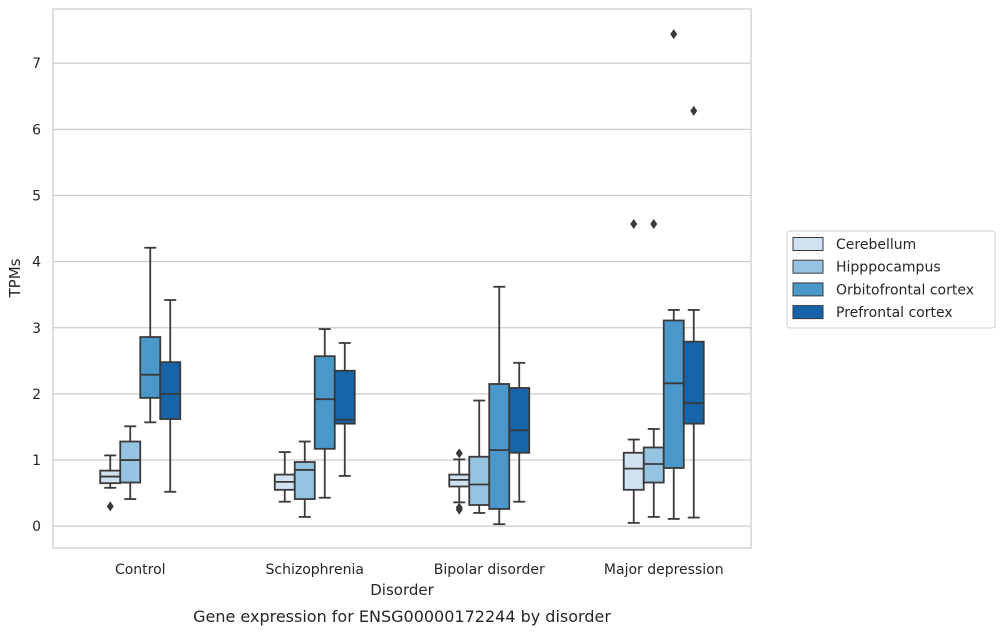  I want to click on y-tick-label: 5, so click(36, 197).